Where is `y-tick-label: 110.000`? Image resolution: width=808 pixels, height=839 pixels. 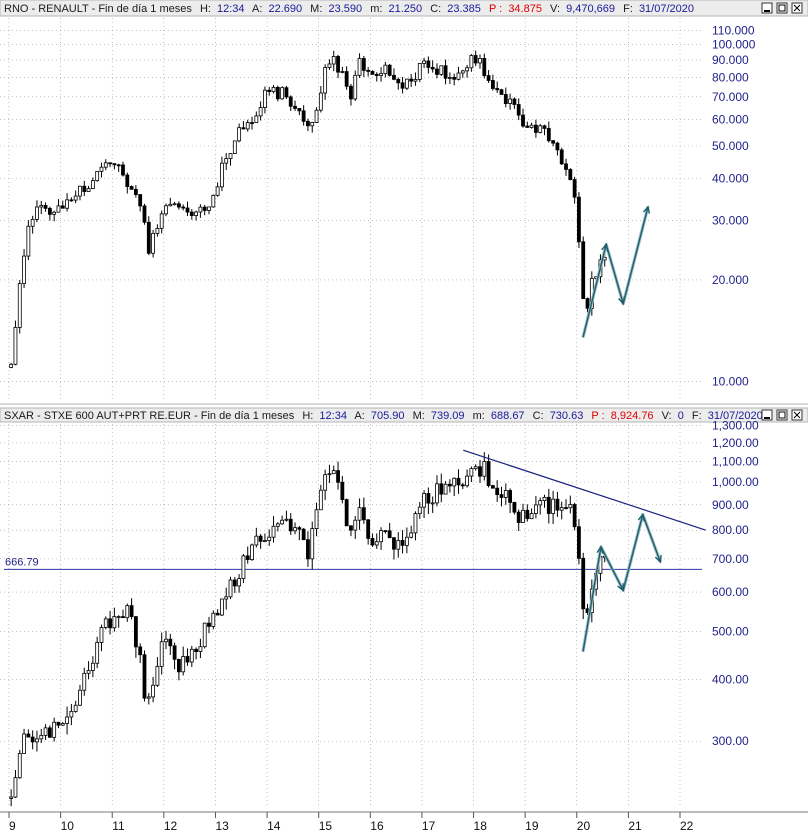
y-tick-label: 110.000 is located at coordinates (733, 31).